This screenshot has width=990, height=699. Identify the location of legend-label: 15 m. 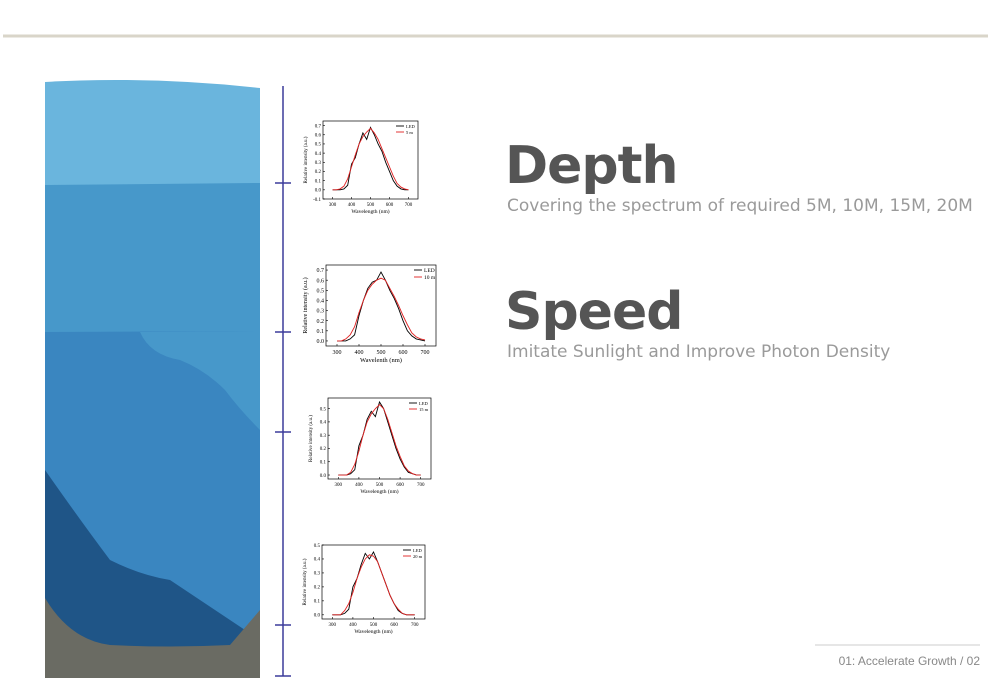
(424, 409).